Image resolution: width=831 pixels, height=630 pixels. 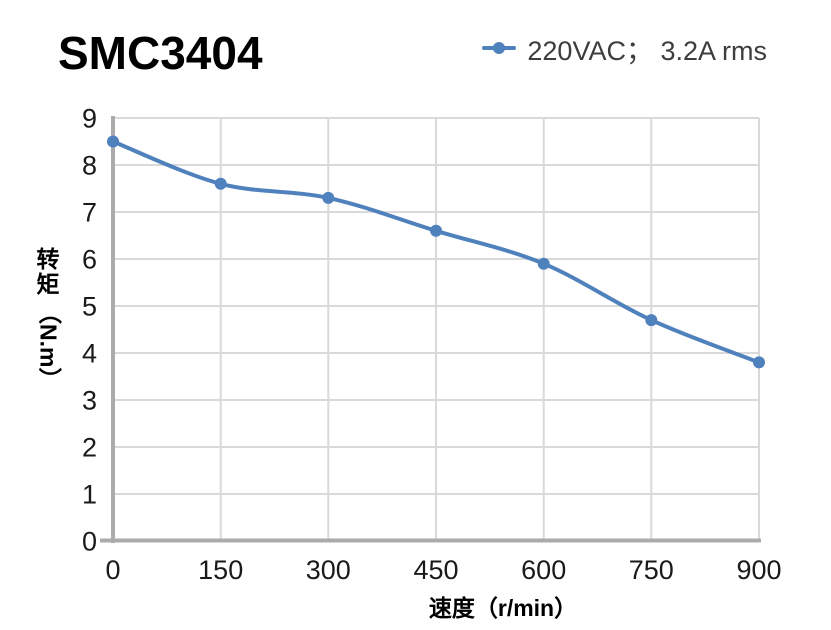 What do you see at coordinates (89, 495) in the screenshot?
I see `y-tick-label: 1` at bounding box center [89, 495].